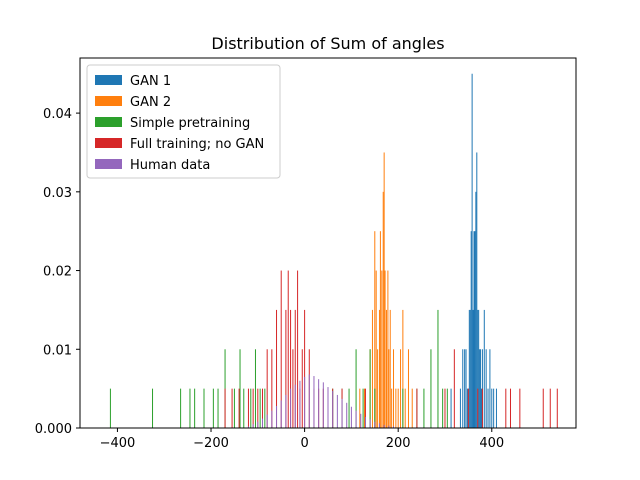 This screenshot has width=640, height=480. What do you see at coordinates (57, 350) in the screenshot?
I see `y-tick-label: 0.01` at bounding box center [57, 350].